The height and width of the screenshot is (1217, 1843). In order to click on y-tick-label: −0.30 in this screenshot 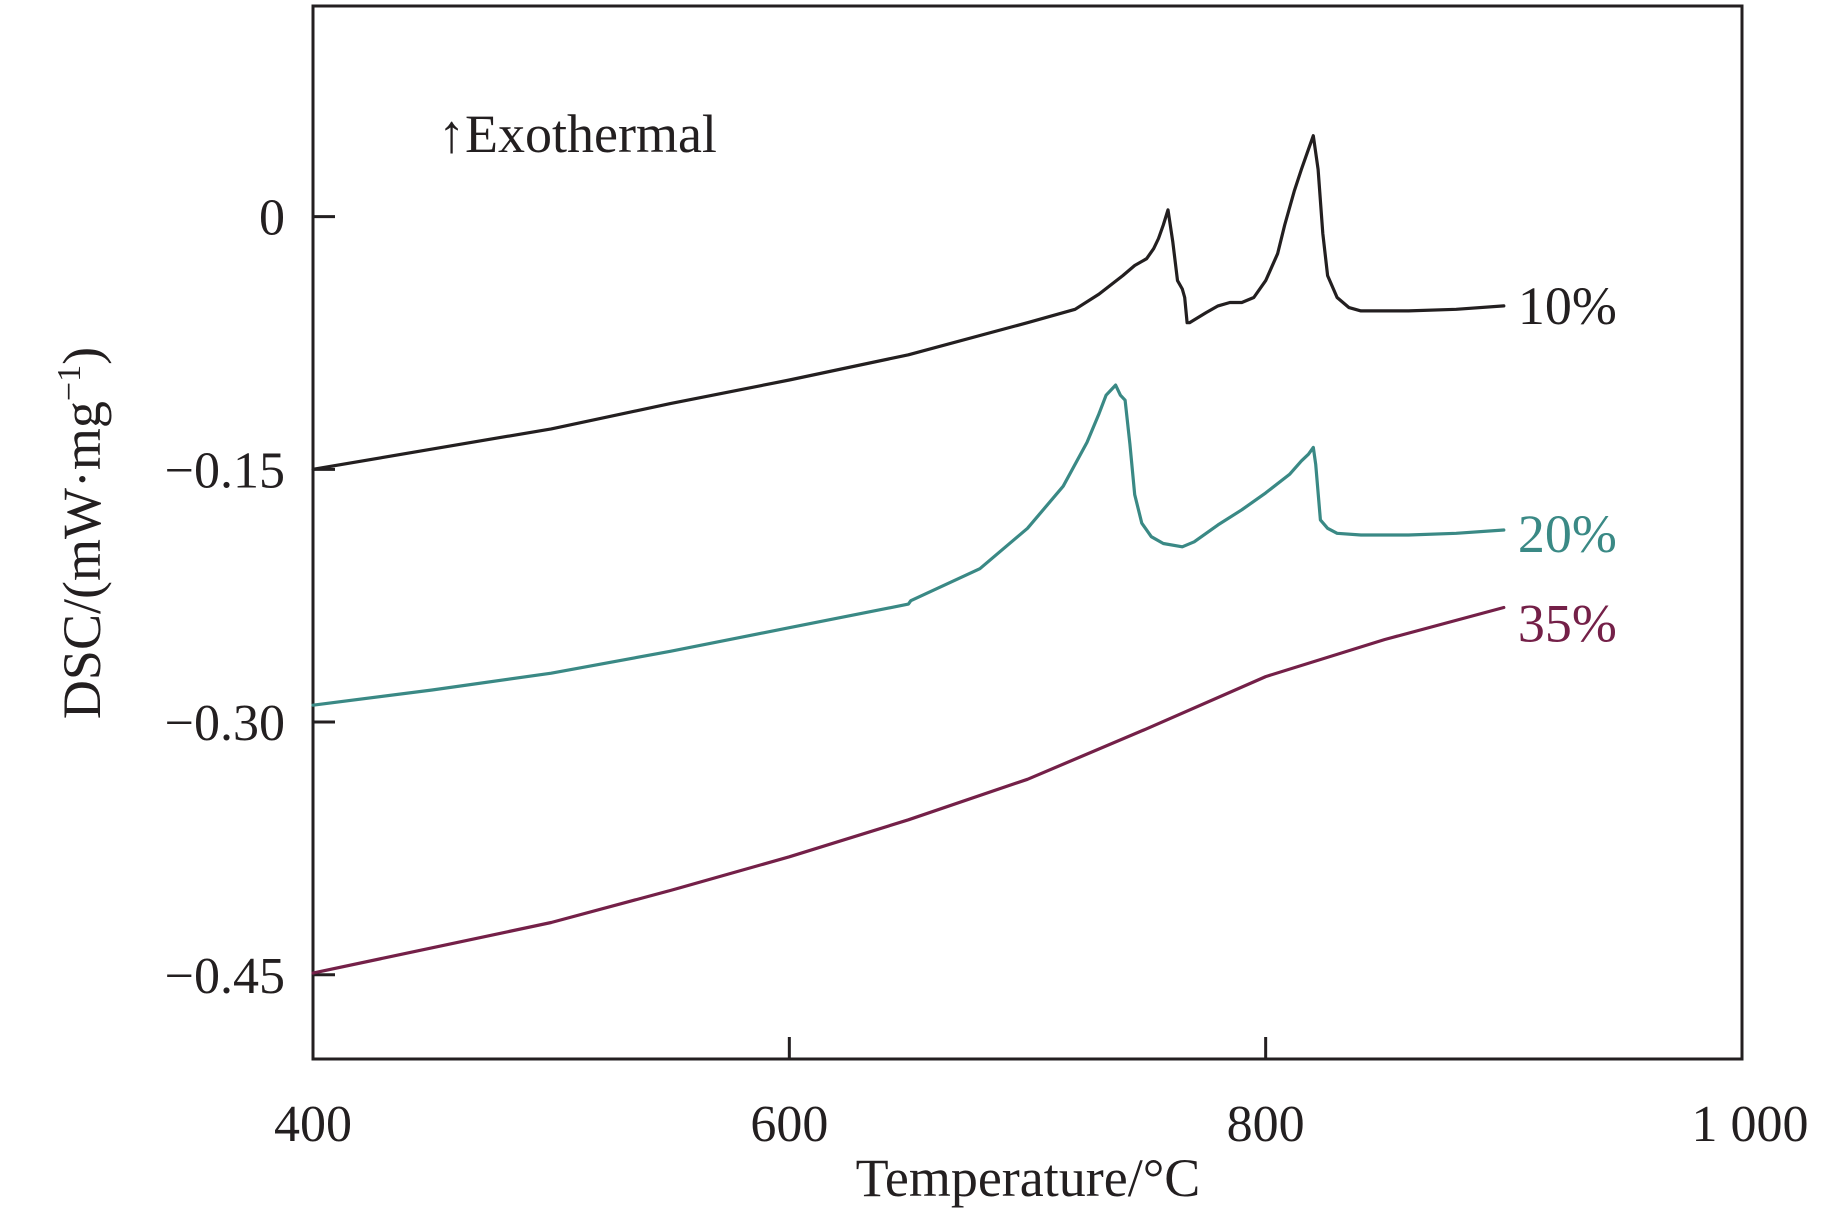, I will do `click(225, 723)`.